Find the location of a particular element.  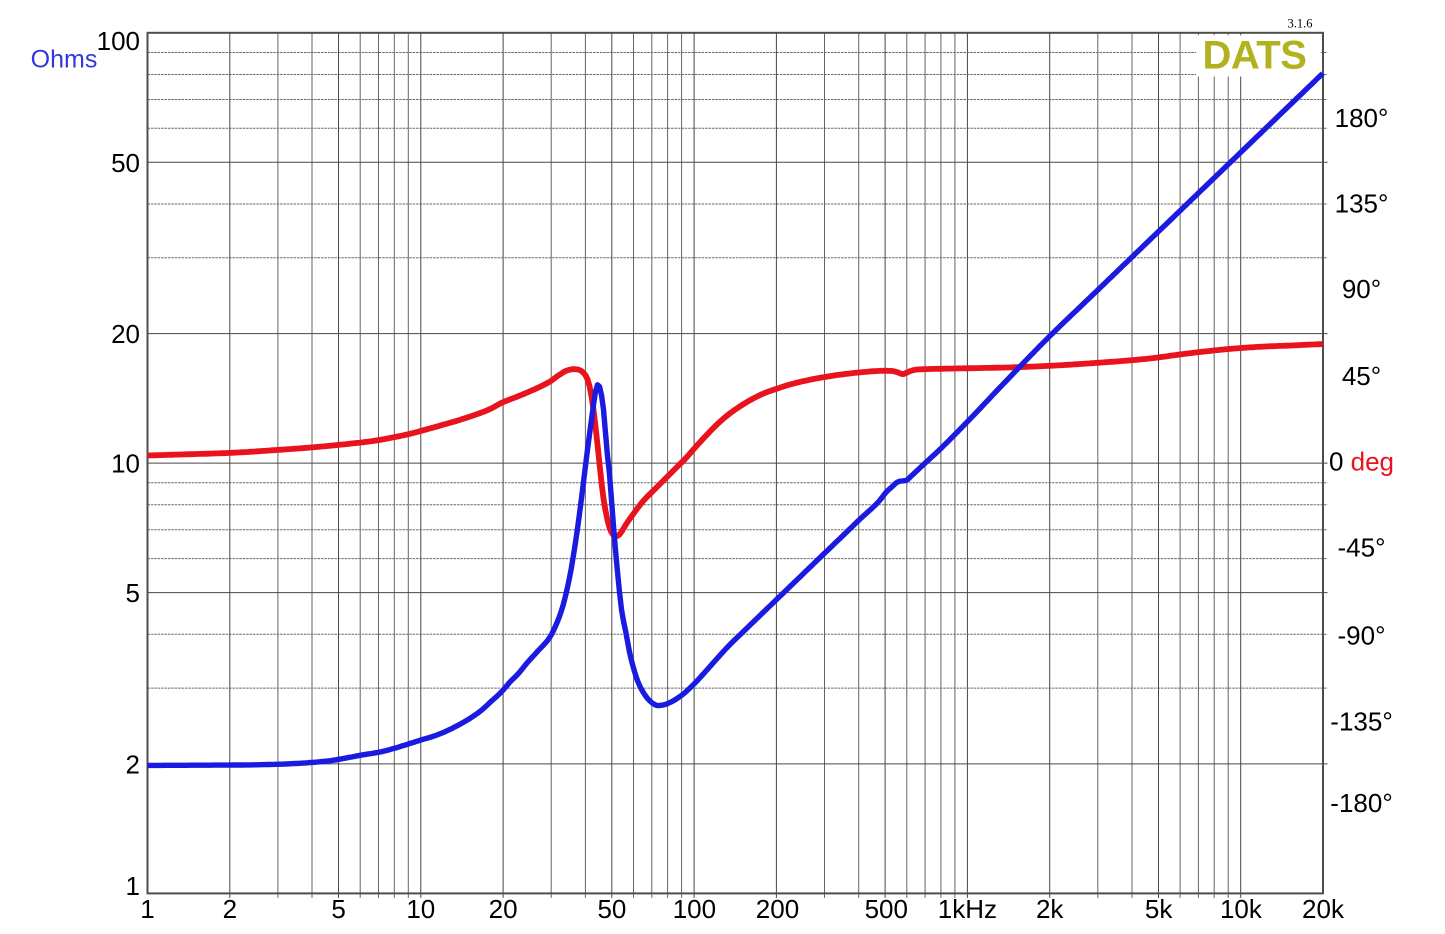

svg-text: 500 is located at coordinates (886, 909).